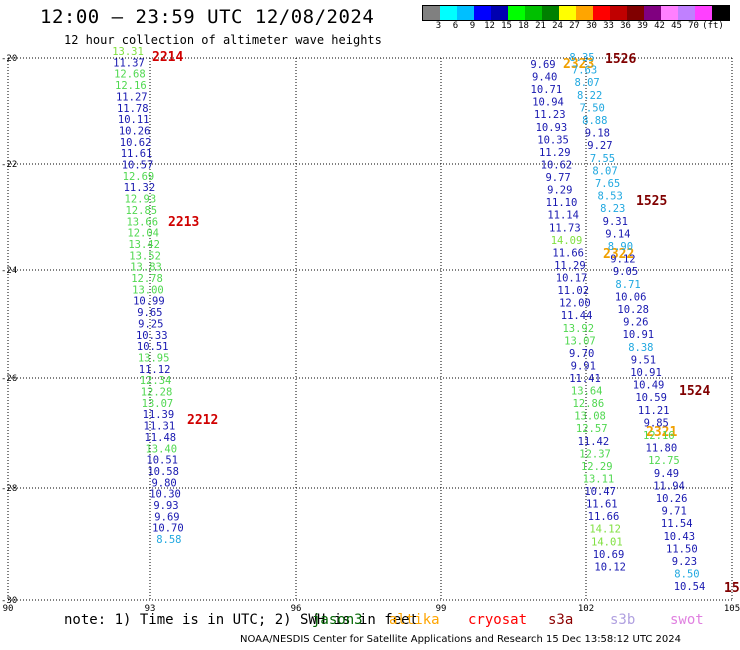 This screenshot has width=740, height=650. What do you see at coordinates (608, 26) in the screenshot?
I see `colorbar-tick: 33` at bounding box center [608, 26].